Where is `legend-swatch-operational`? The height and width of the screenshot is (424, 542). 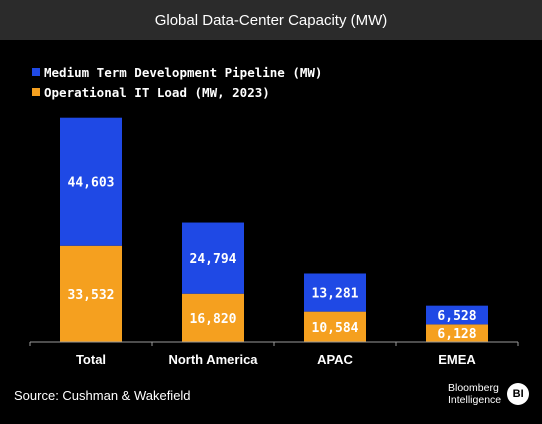 legend-swatch-operational is located at coordinates (36, 92).